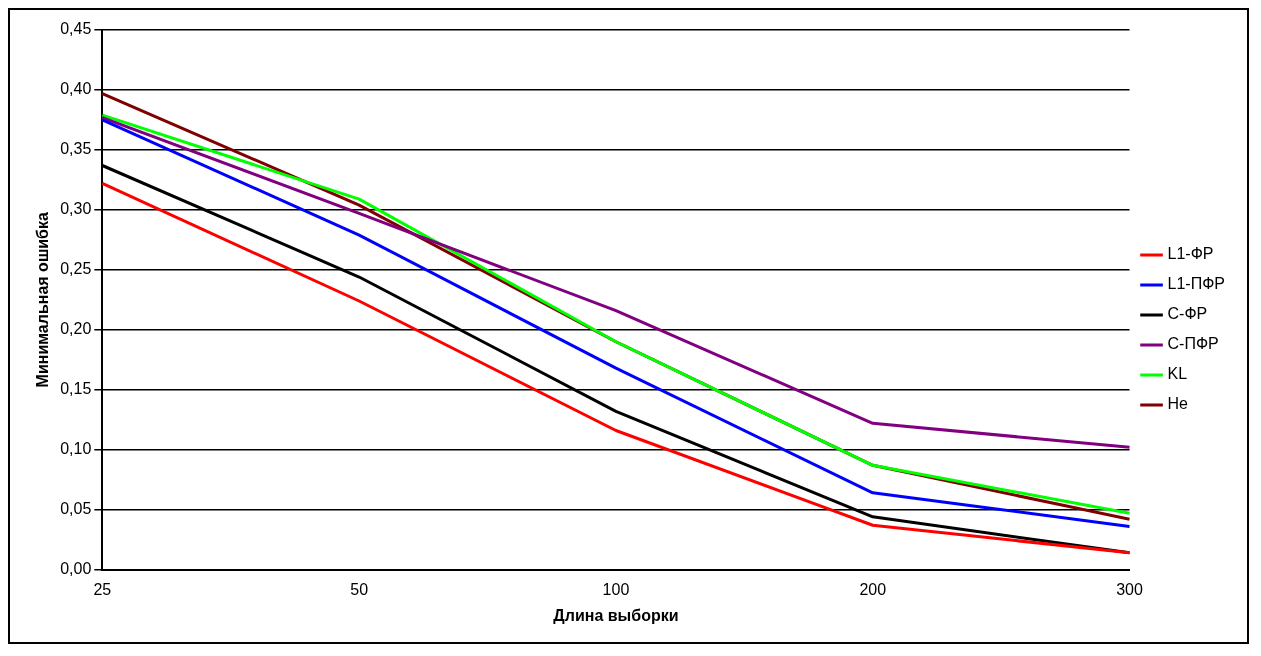 The width and height of the screenshot is (1261, 656). What do you see at coordinates (1196, 284) in the screenshot?
I see `legend-label: L1-ПФР` at bounding box center [1196, 284].